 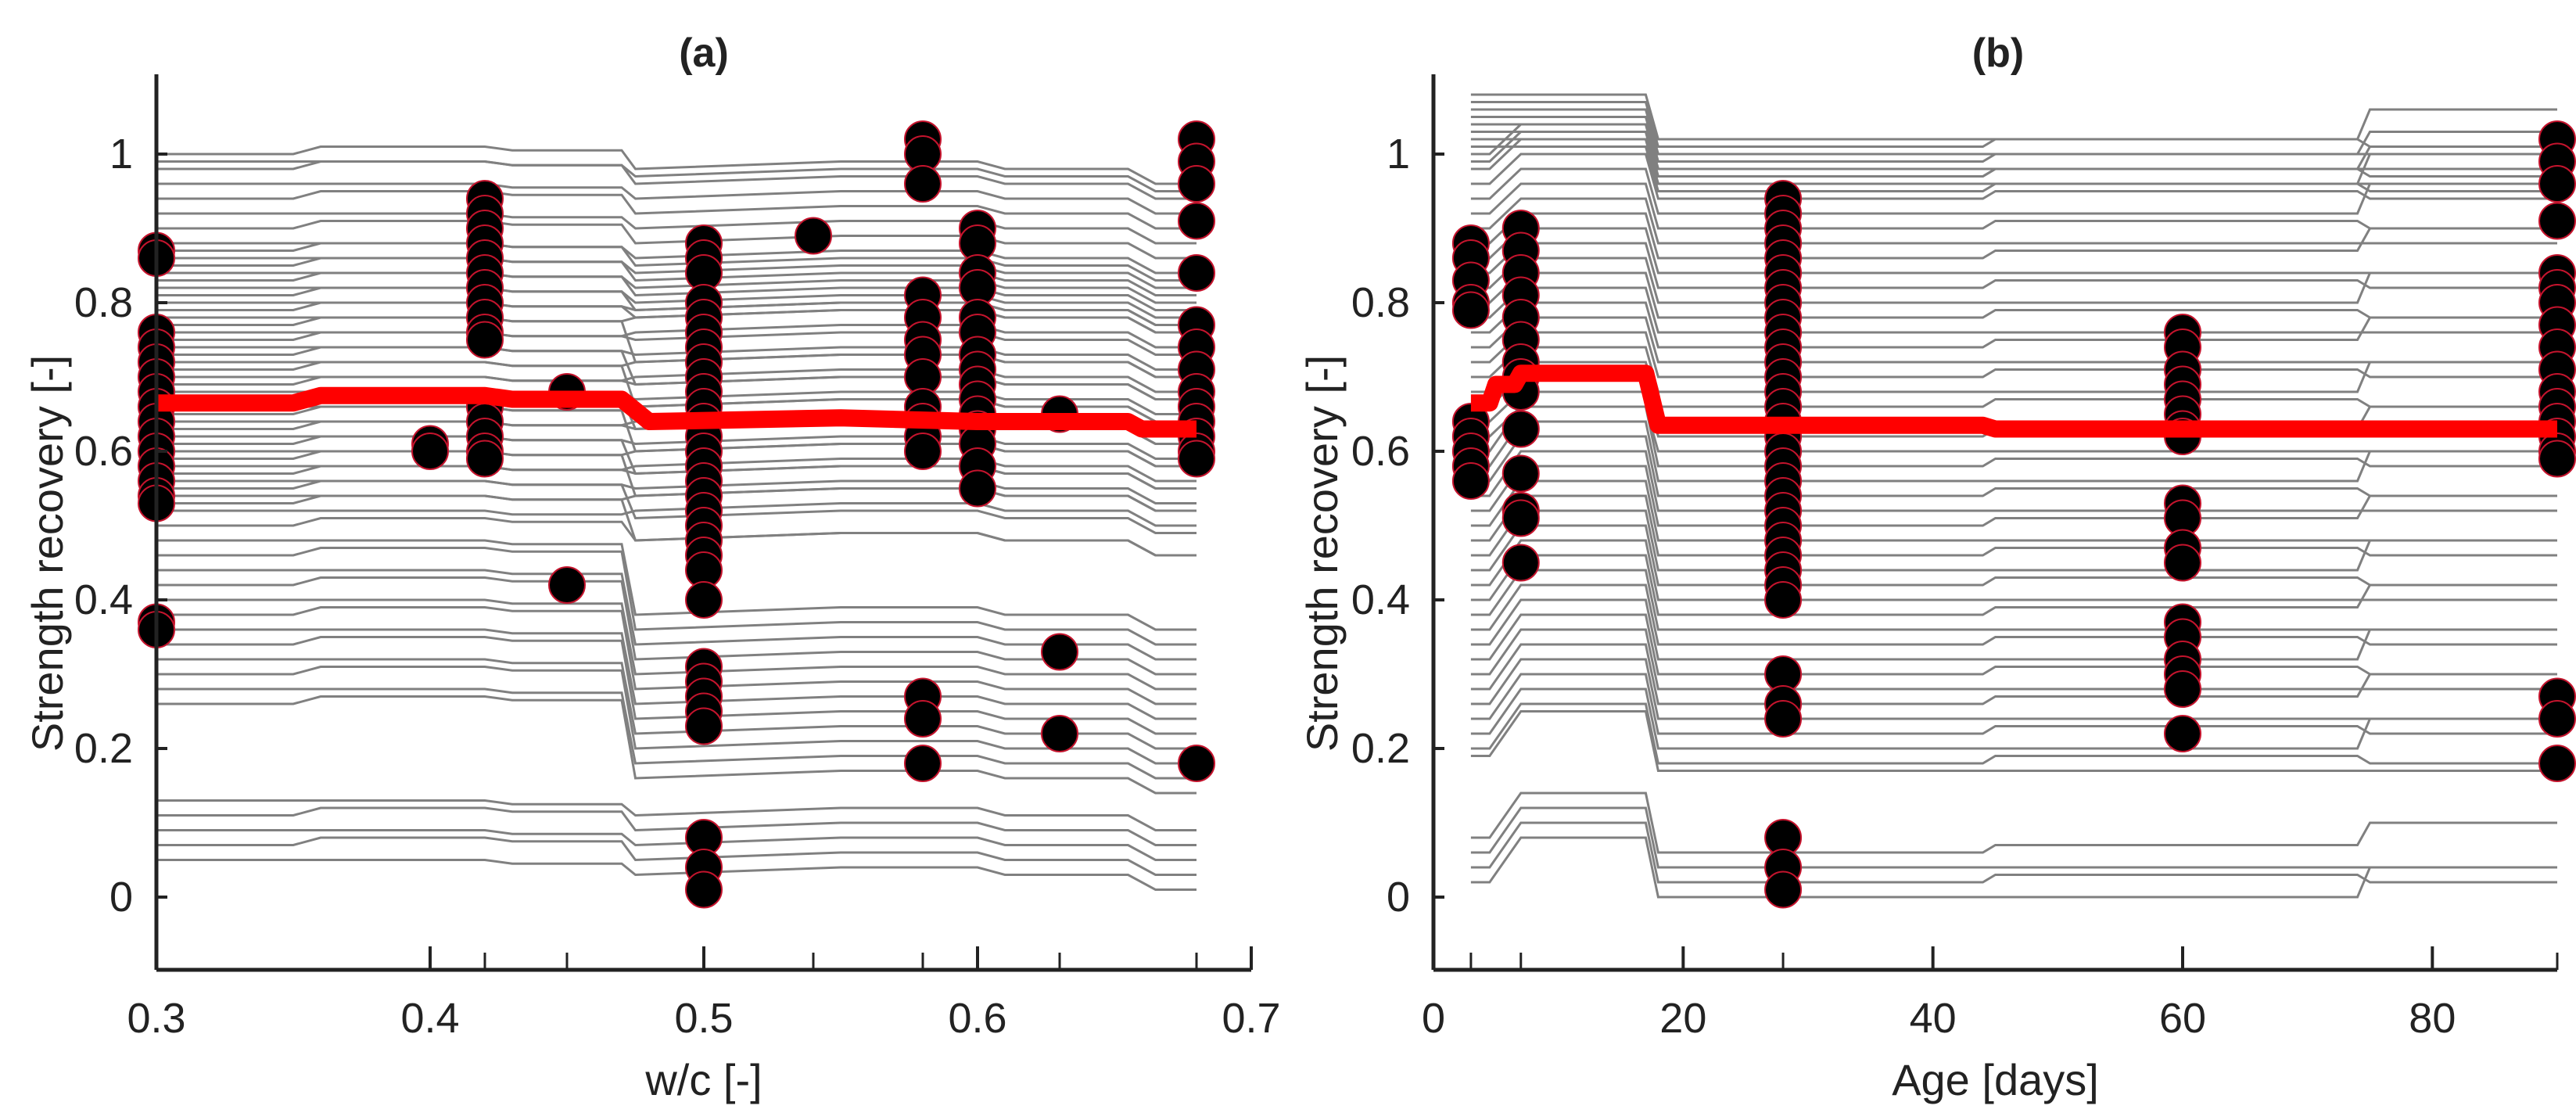 What do you see at coordinates (2432, 1018) in the screenshot?
I see `x-tick-label: 80` at bounding box center [2432, 1018].